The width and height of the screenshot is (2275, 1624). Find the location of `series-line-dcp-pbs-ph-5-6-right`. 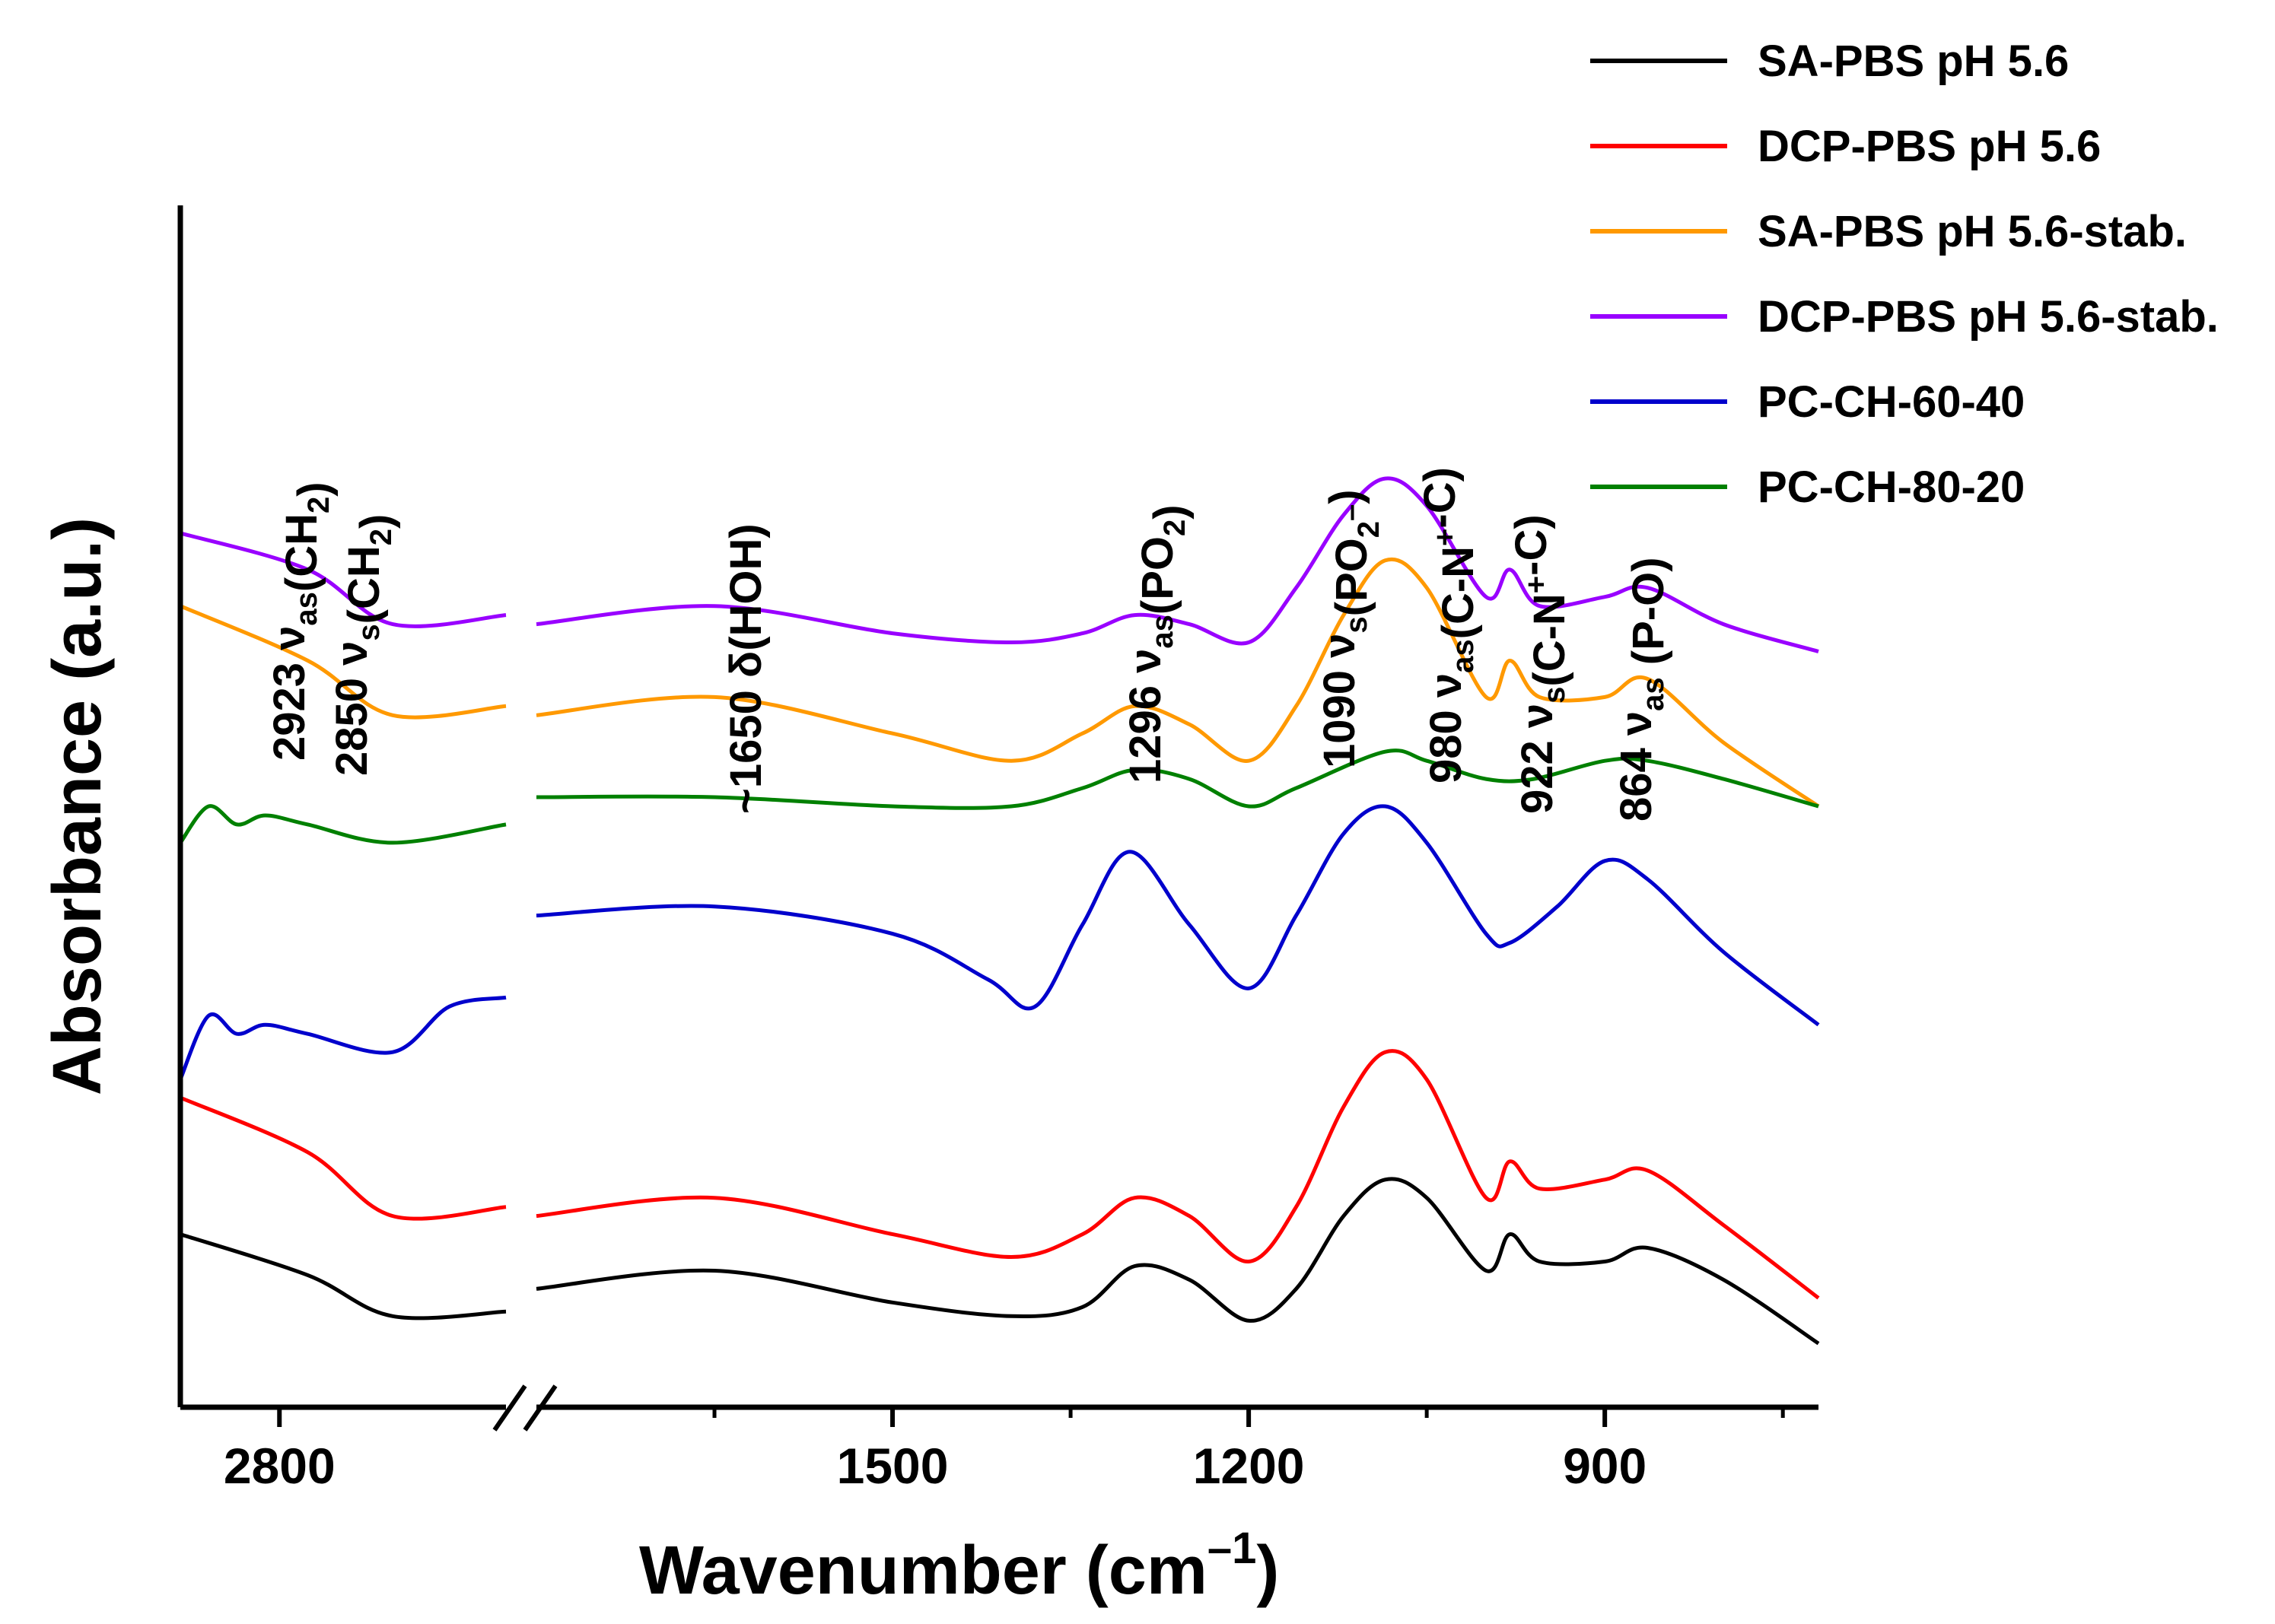

series-line-dcp-pbs-ph-5-6-right is located at coordinates (1178, 1174).